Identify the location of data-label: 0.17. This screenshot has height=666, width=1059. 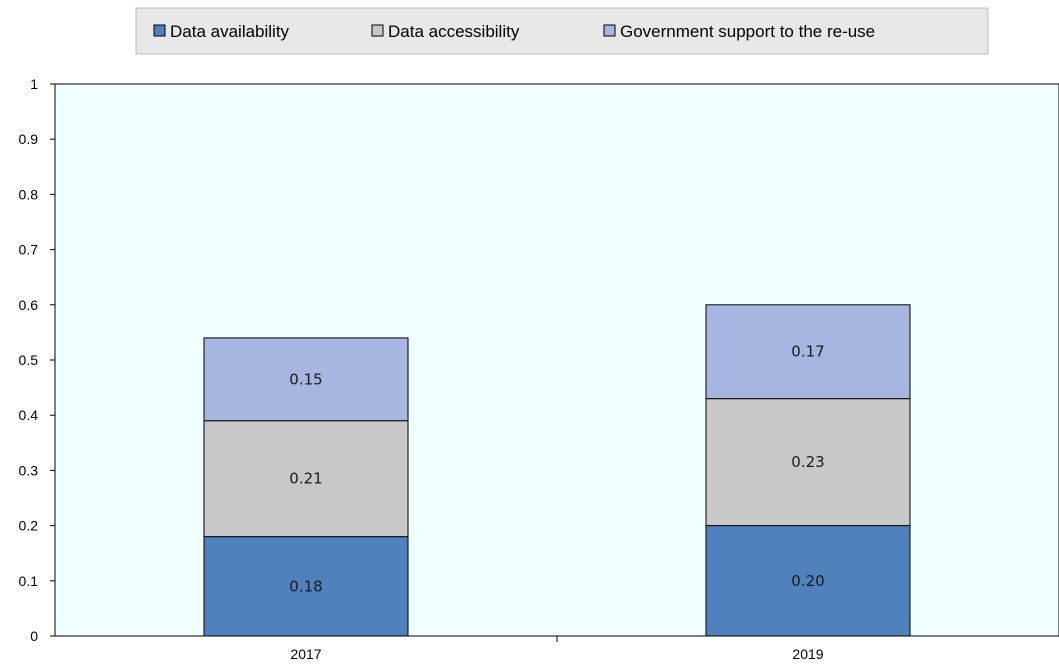
(807, 352).